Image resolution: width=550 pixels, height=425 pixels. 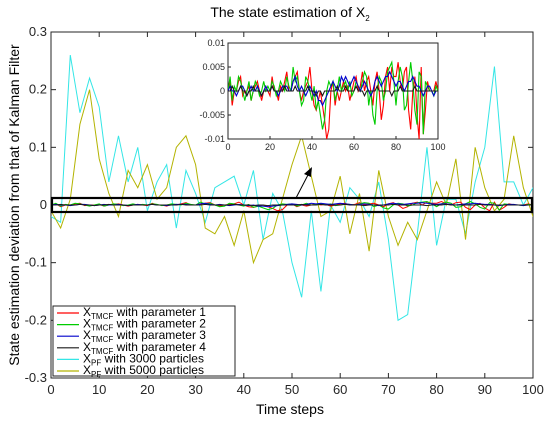 What do you see at coordinates (354, 147) in the screenshot?
I see `inset-x-tick-label: 60` at bounding box center [354, 147].